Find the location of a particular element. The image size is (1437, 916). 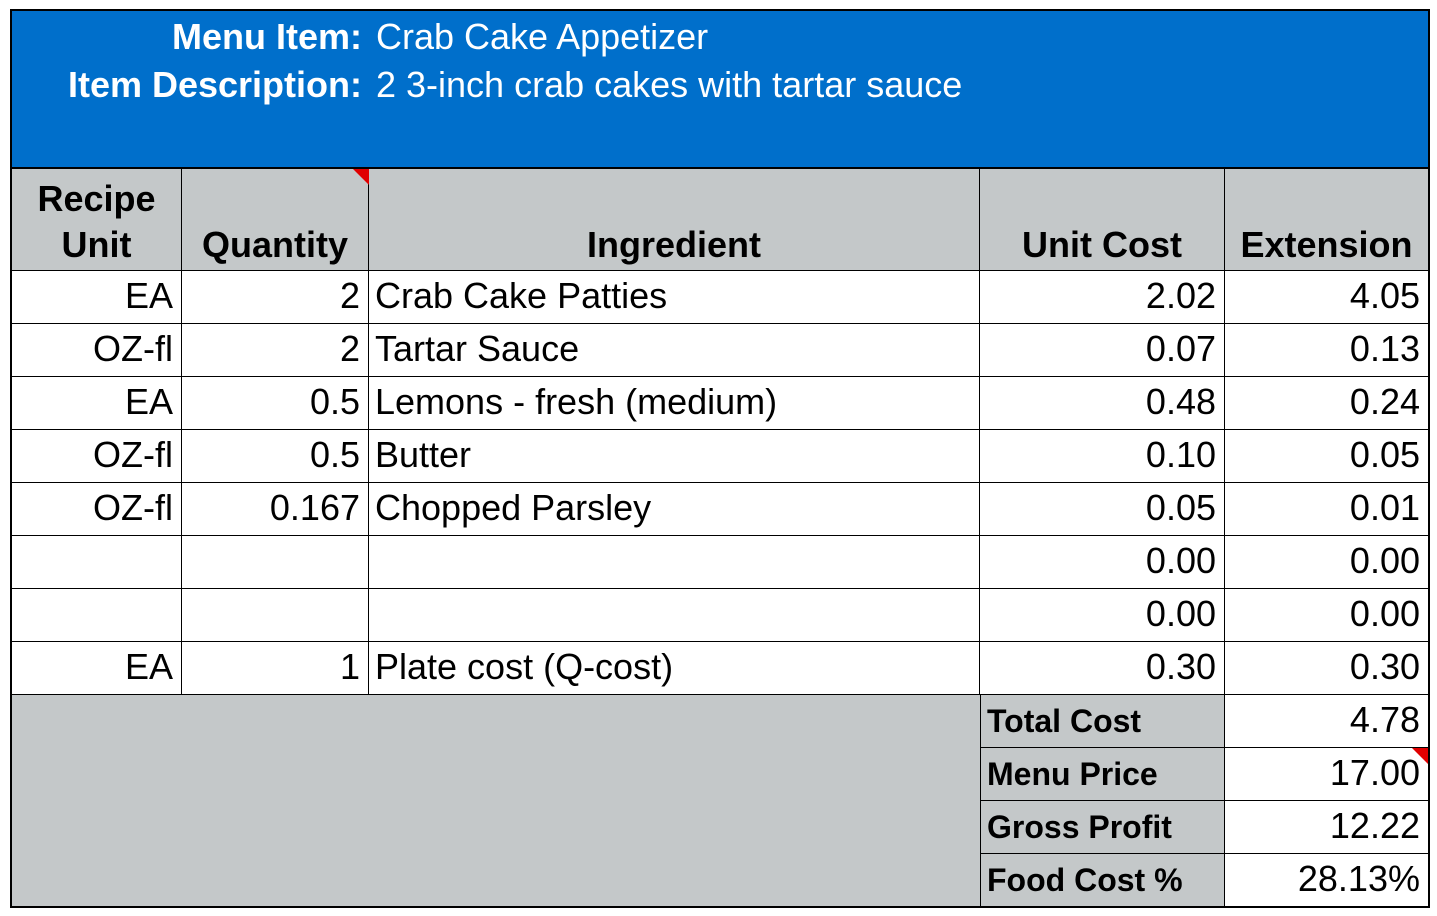

summary-value: 17.00 is located at coordinates (1326, 774).